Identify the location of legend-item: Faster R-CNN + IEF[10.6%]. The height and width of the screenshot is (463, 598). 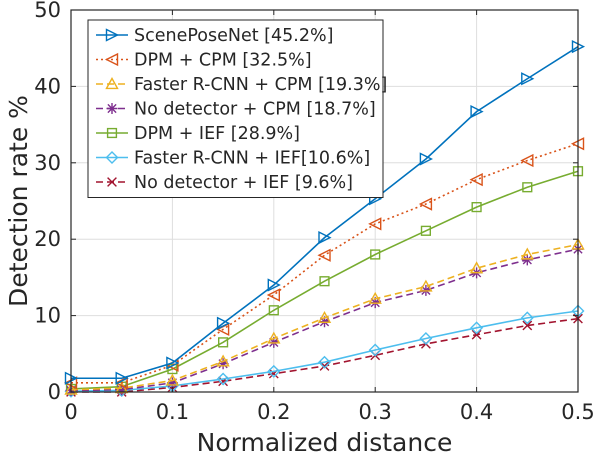
(233, 159).